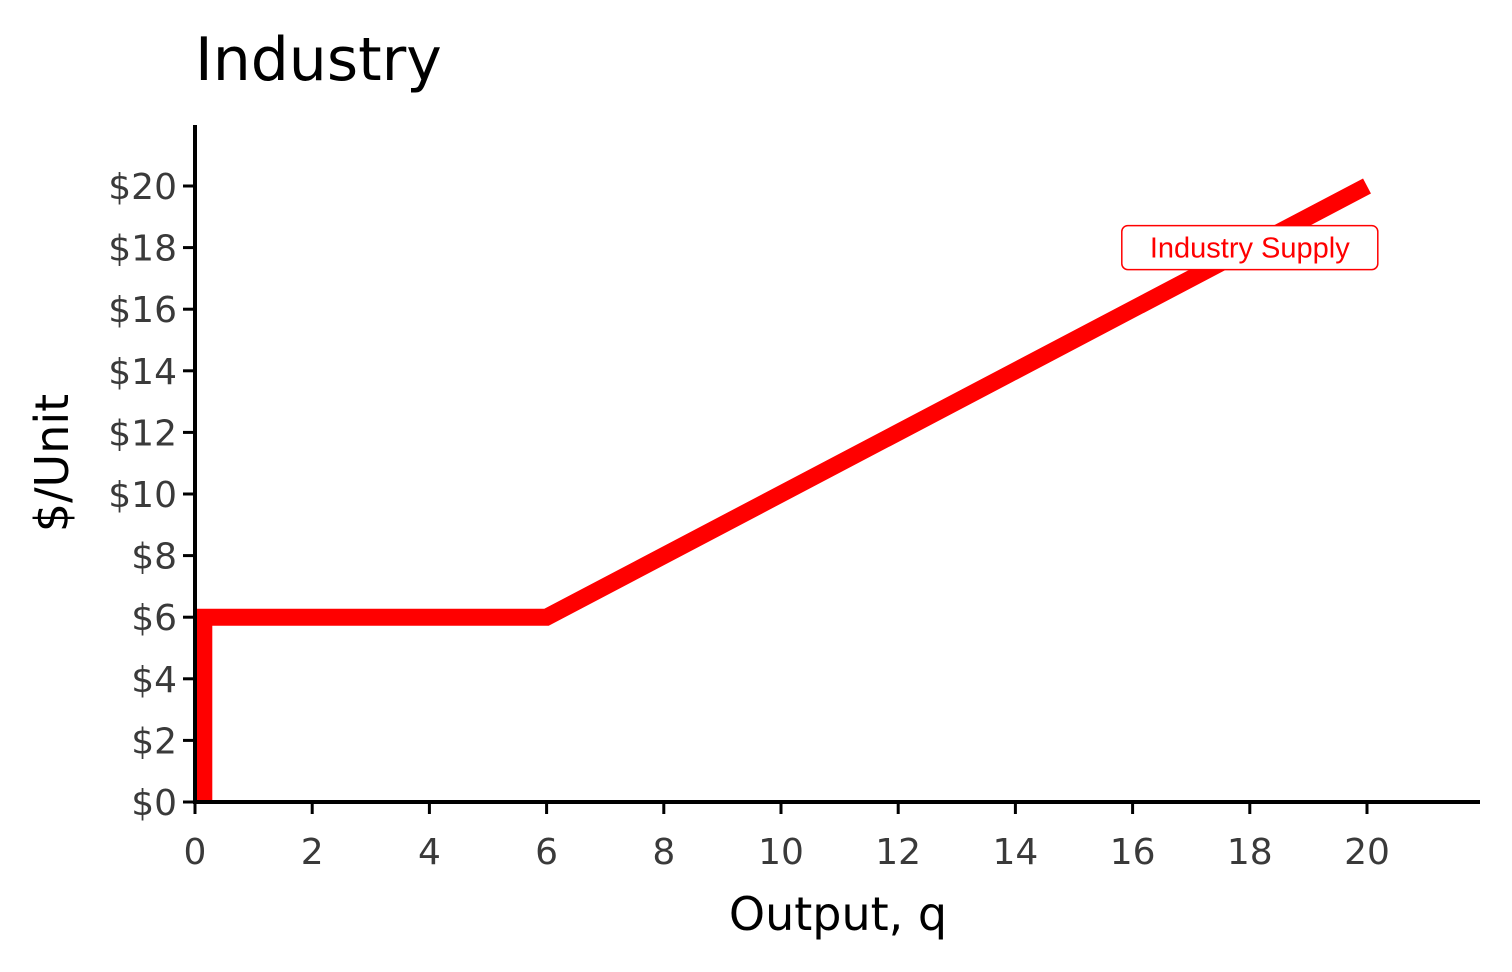 The image size is (1512, 972). What do you see at coordinates (142, 187) in the screenshot?
I see `y-tick-label: $20` at bounding box center [142, 187].